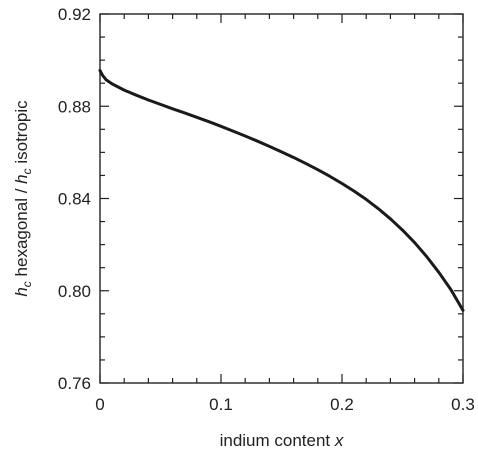  Describe the element at coordinates (74, 14) in the screenshot. I see `y-tick-label: 0.92` at that location.